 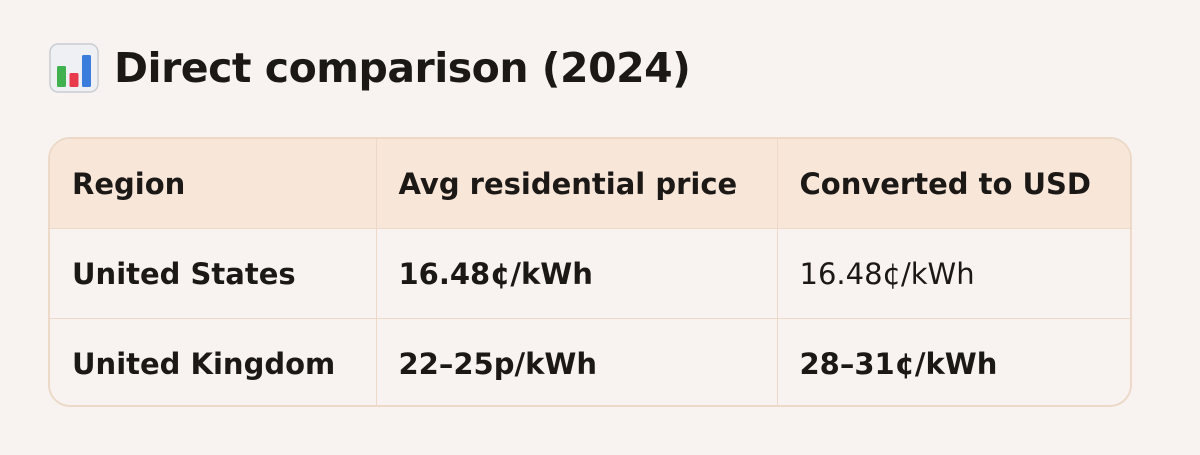 I want to click on column-header-region: Region, so click(x=213, y=184).